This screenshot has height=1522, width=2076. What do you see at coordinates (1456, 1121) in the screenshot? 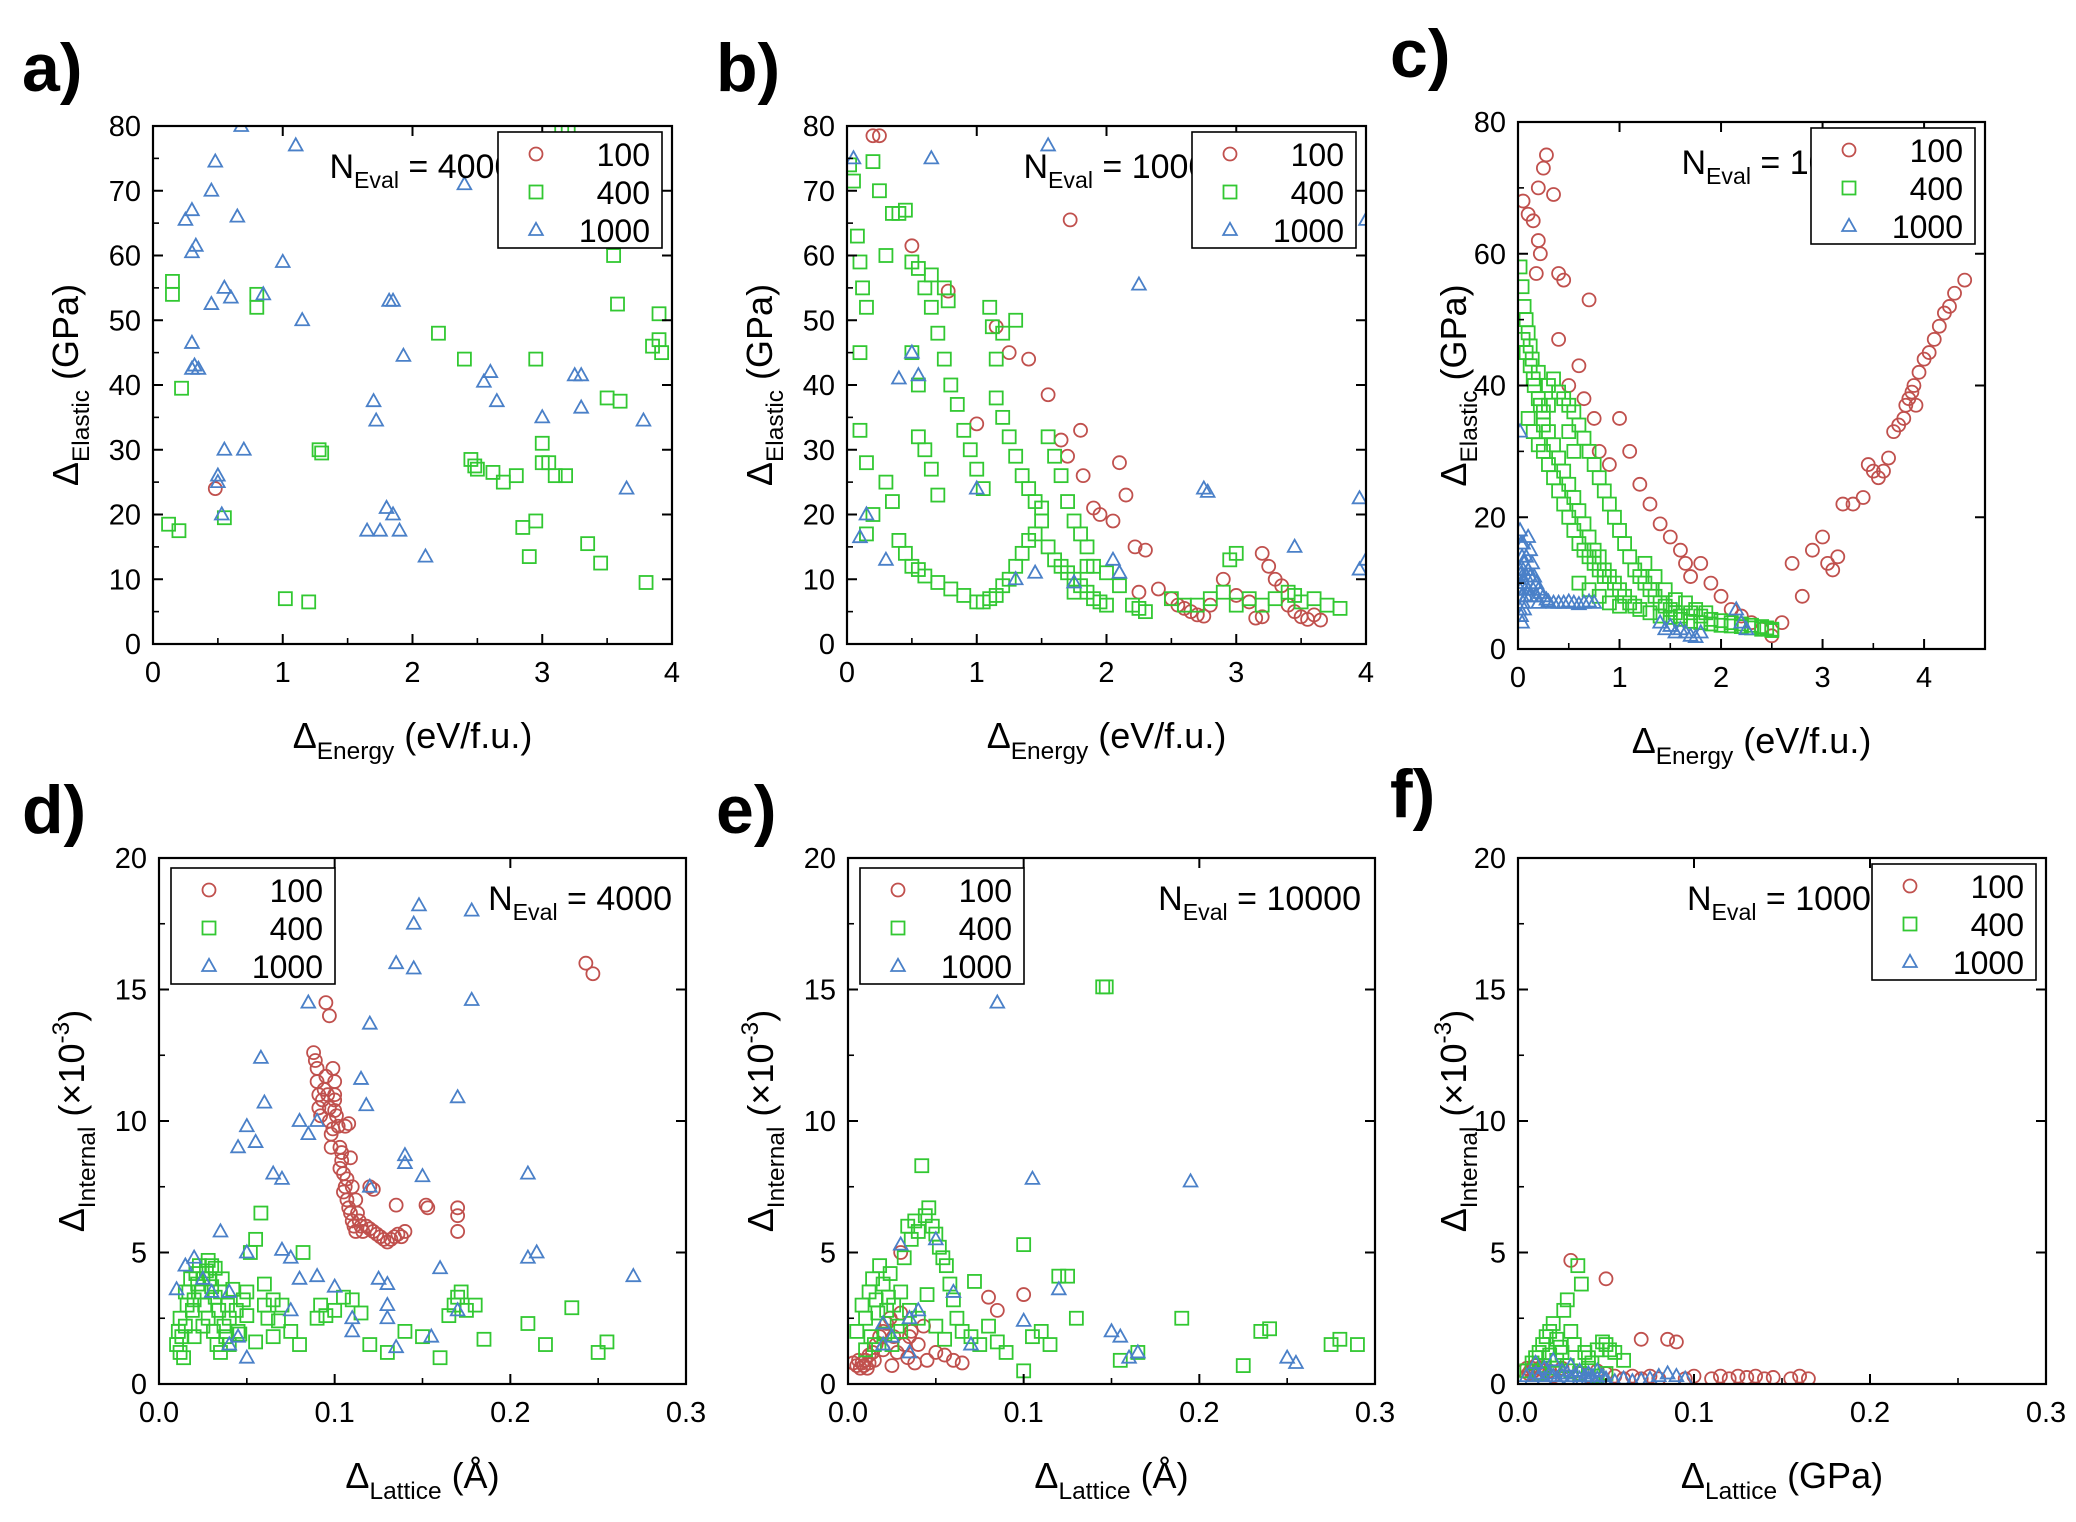
I see `y-axis-label: ΔInternal (×10-3)` at bounding box center [1456, 1121].